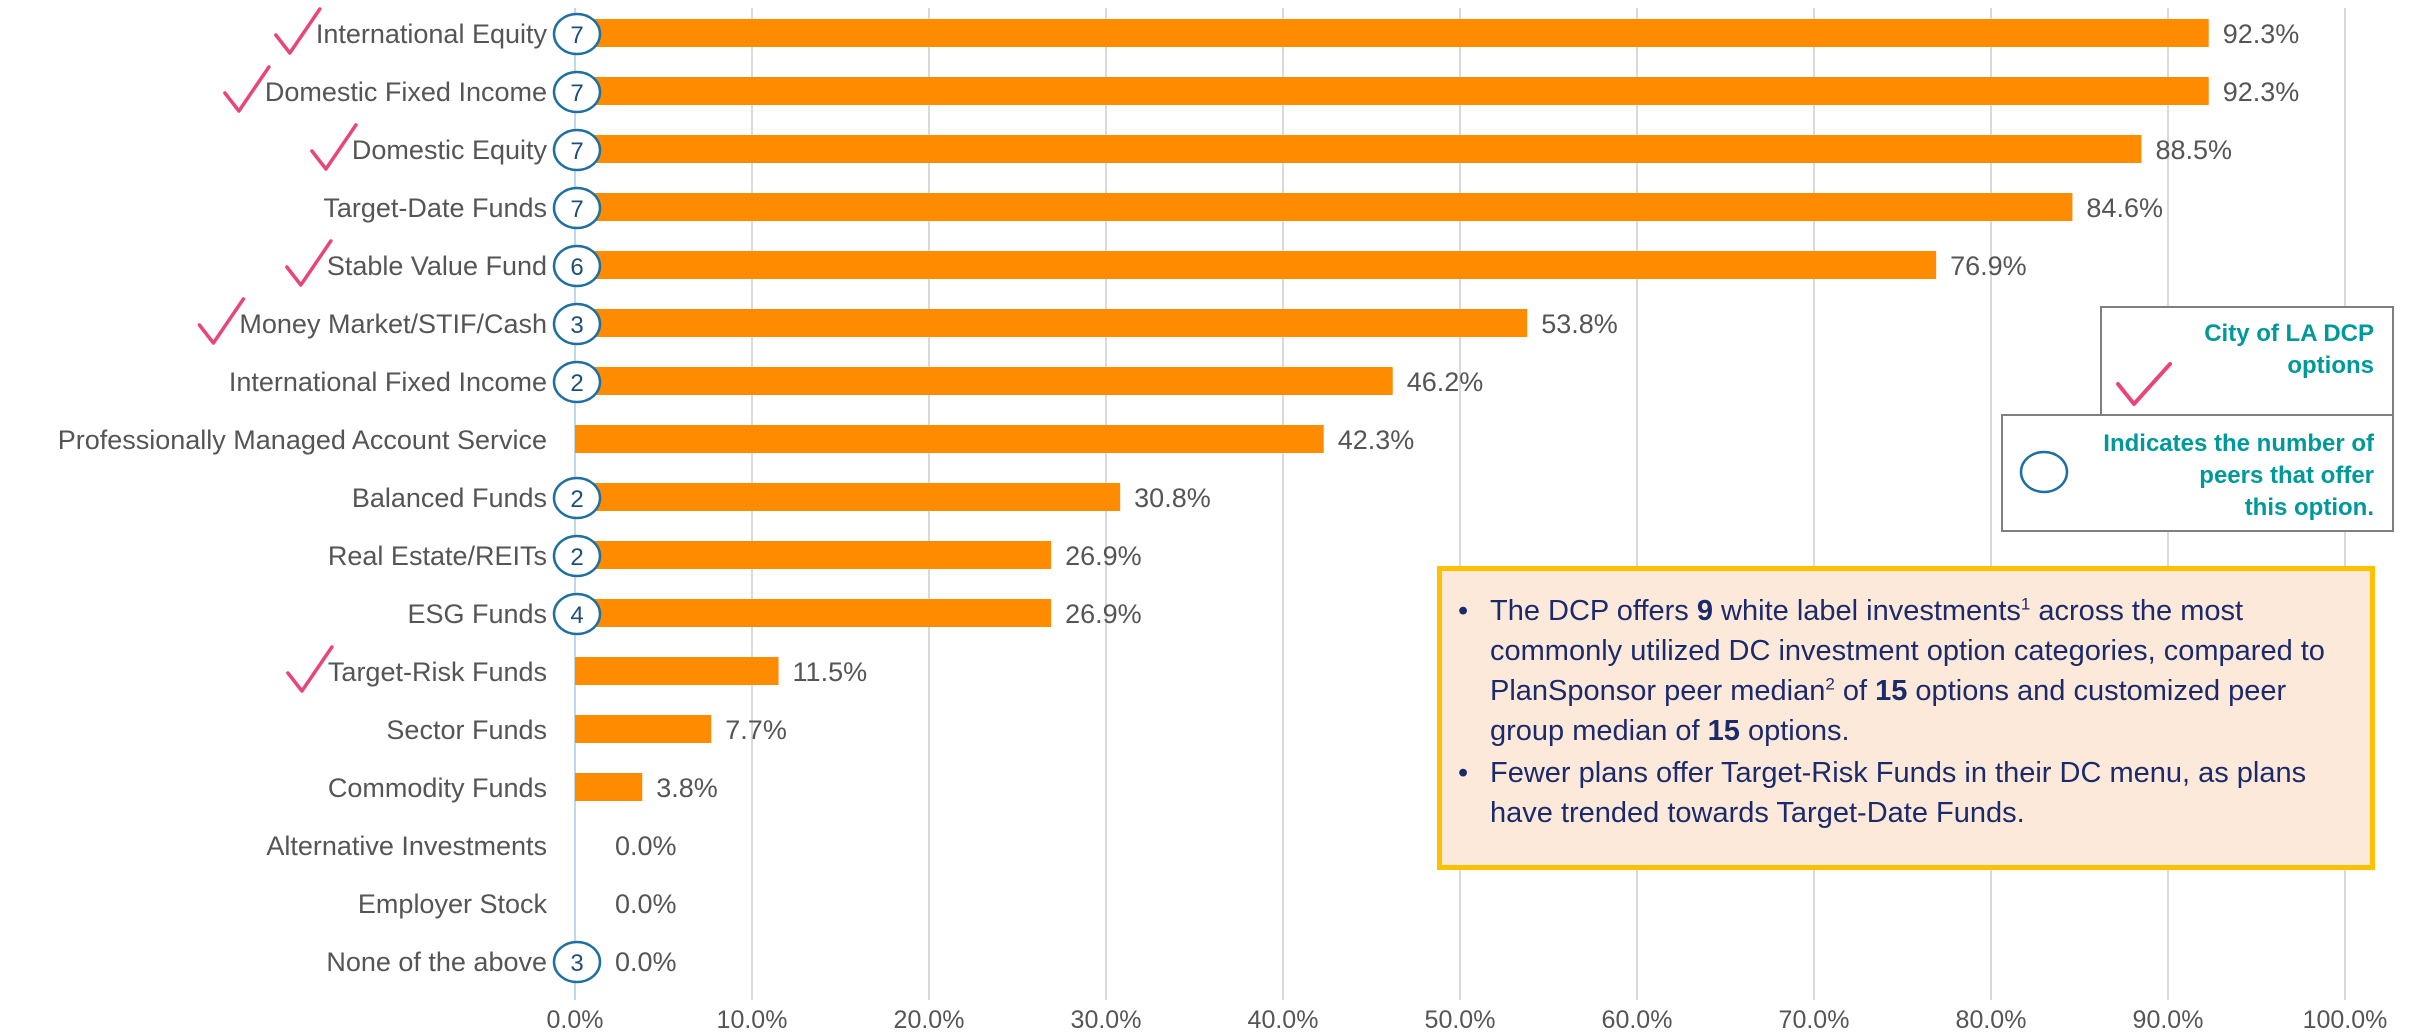  Describe the element at coordinates (2168, 1019) in the screenshot. I see `x-tick-label: 90.0%` at that location.